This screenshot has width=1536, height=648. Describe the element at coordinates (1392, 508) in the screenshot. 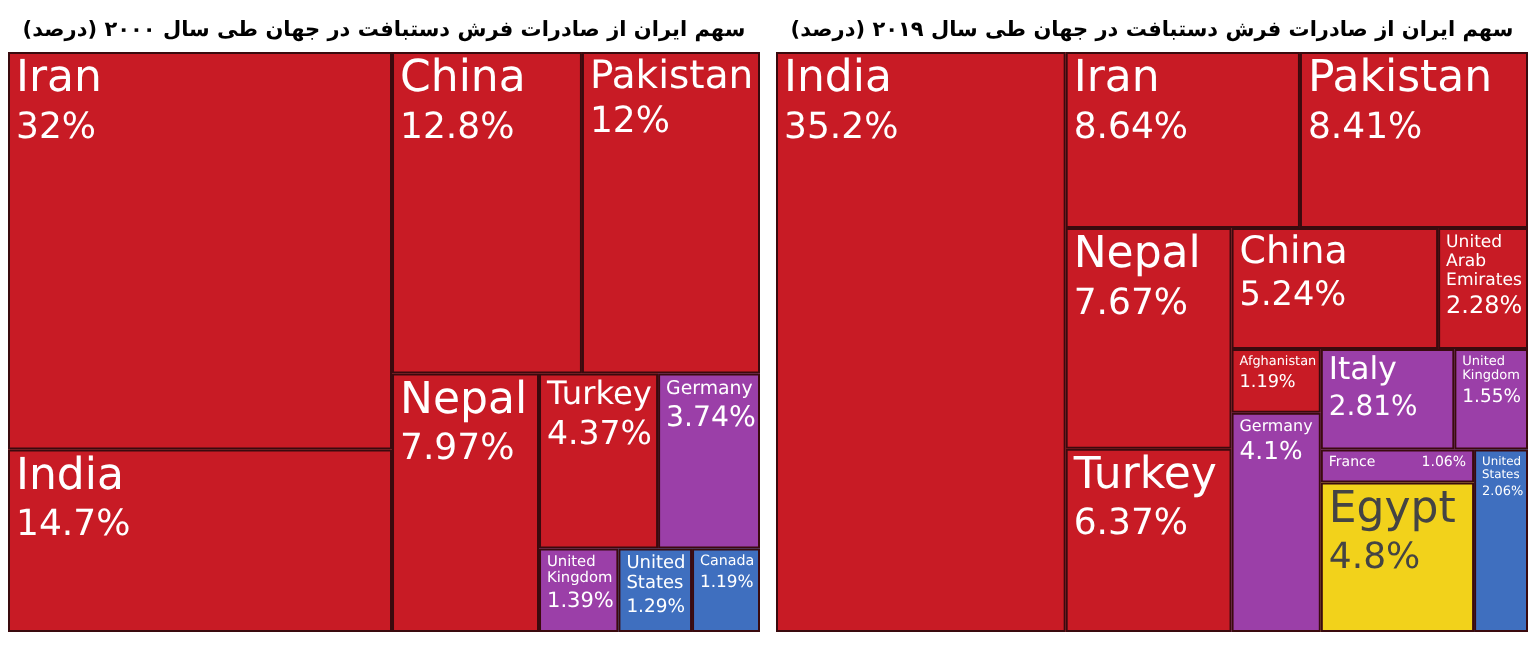

I see `category-label: Egypt` at that location.